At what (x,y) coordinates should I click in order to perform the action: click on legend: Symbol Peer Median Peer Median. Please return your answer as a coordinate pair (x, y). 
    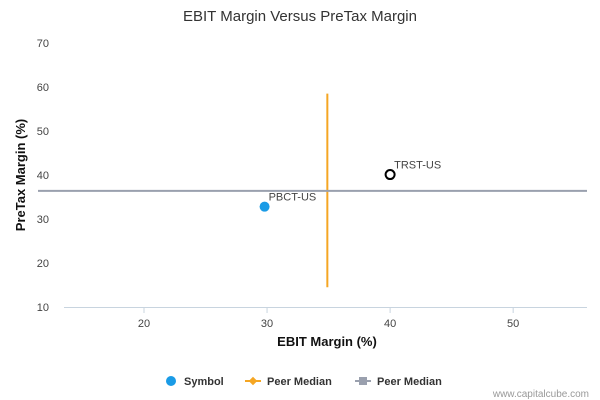
    Looking at the image, I should click on (304, 382).